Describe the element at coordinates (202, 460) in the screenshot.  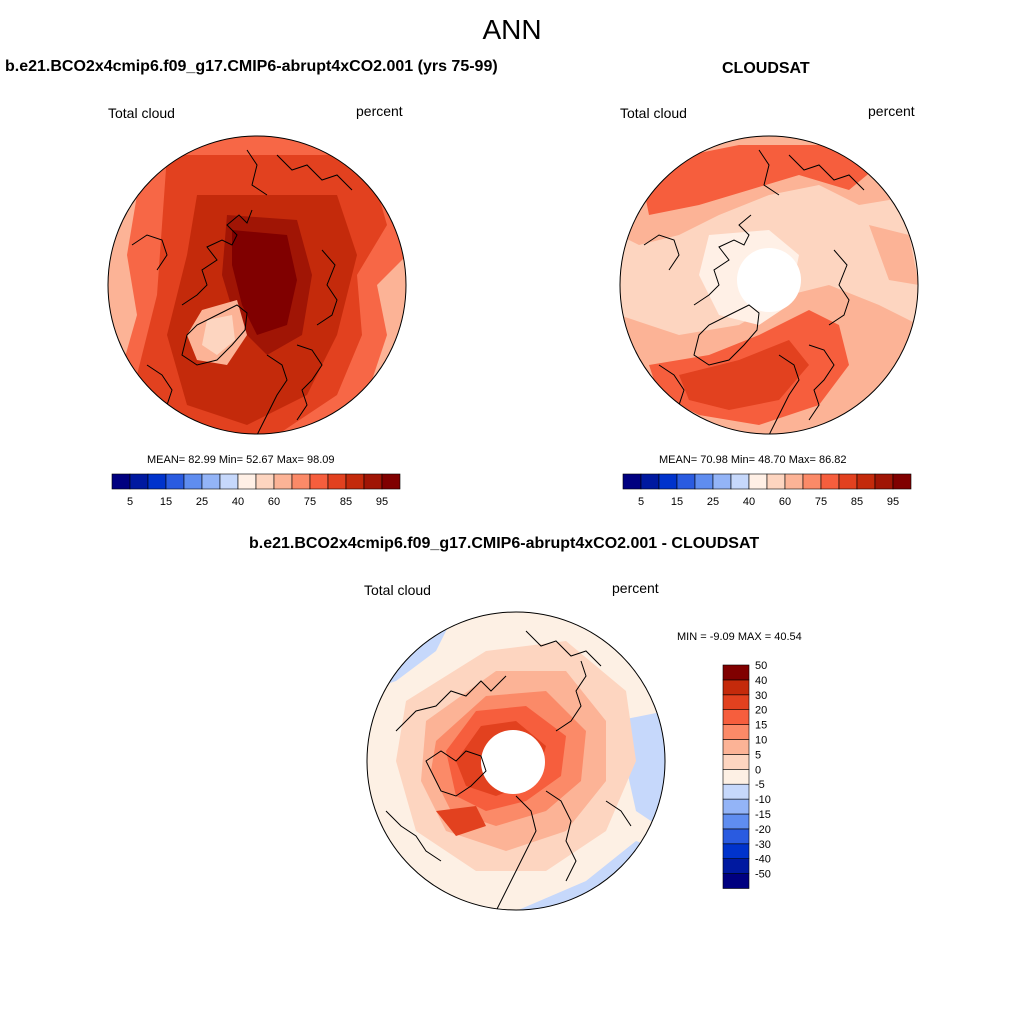
I see `mean-value: 82.99` at that location.